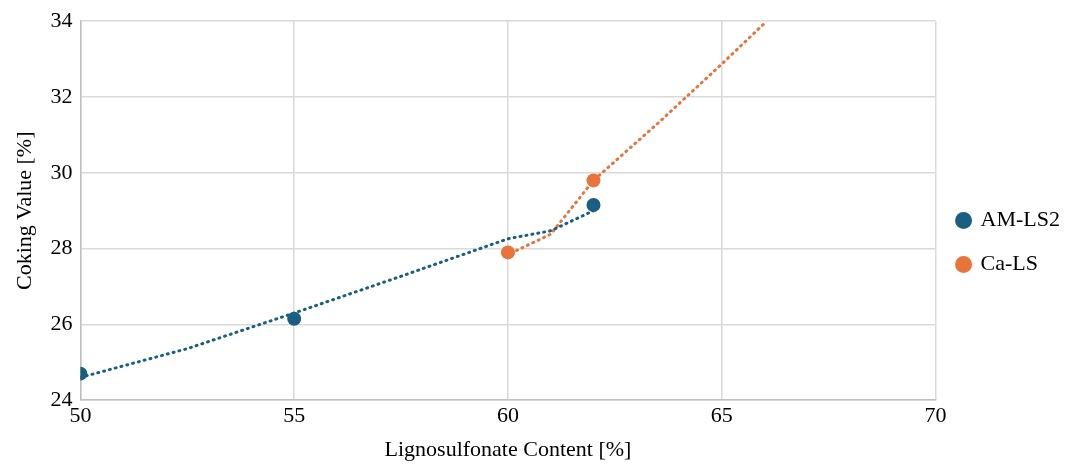 The width and height of the screenshot is (1080, 471). I want to click on legend-label: Ca-LS, so click(1009, 263).